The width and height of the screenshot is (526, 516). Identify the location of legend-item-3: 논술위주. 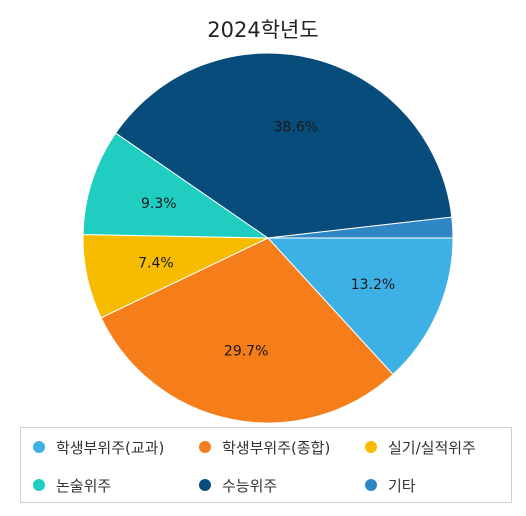
(116, 485).